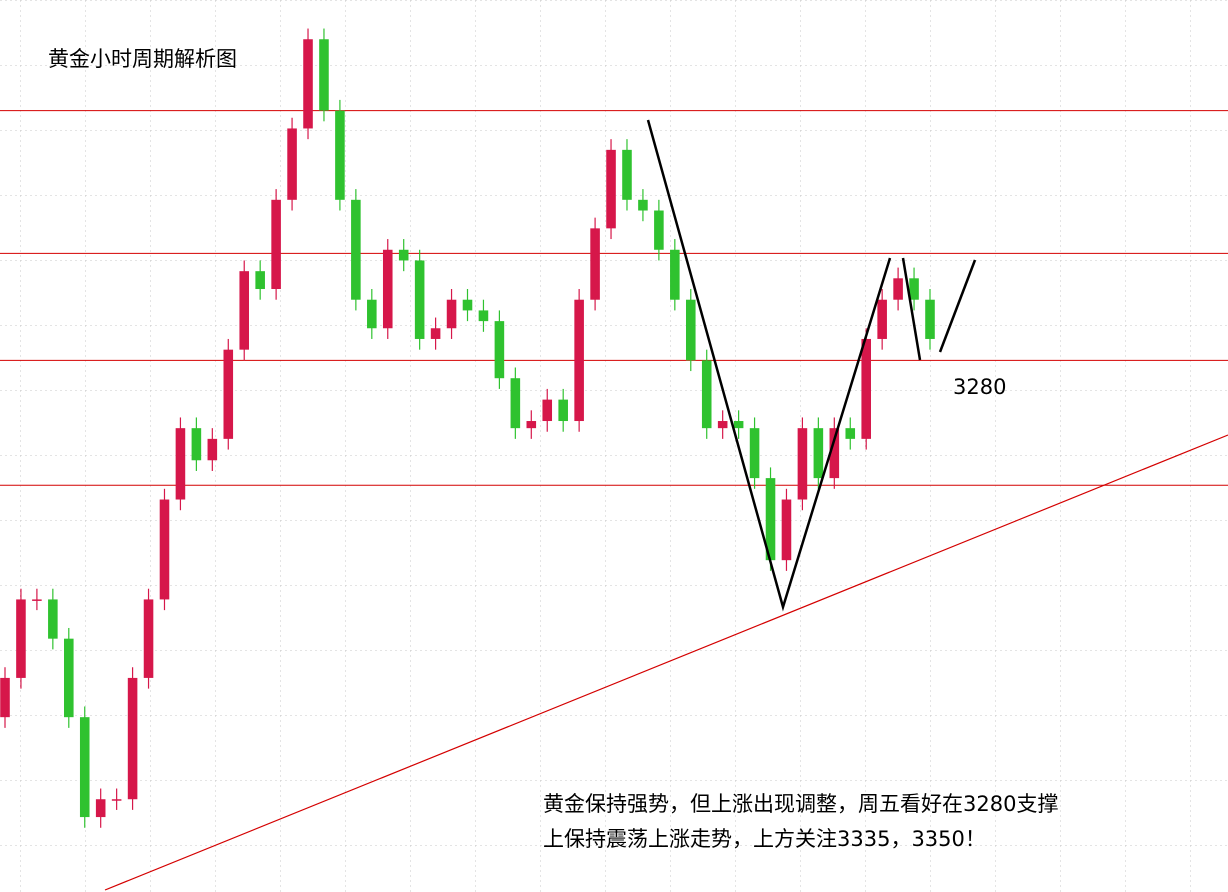  What do you see at coordinates (957, 306) in the screenshot?
I see `projection` at bounding box center [957, 306].